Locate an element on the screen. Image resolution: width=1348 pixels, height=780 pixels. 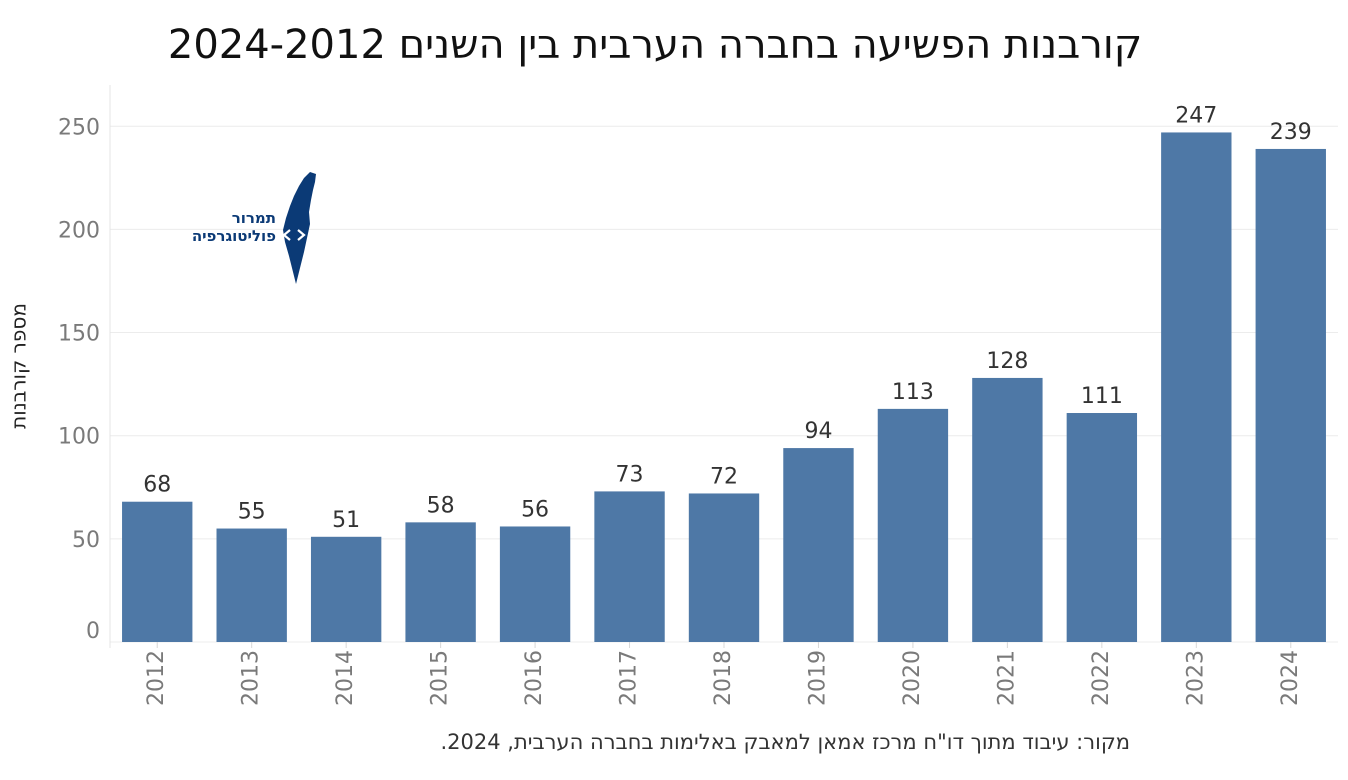
bar-2013 is located at coordinates (251, 585).